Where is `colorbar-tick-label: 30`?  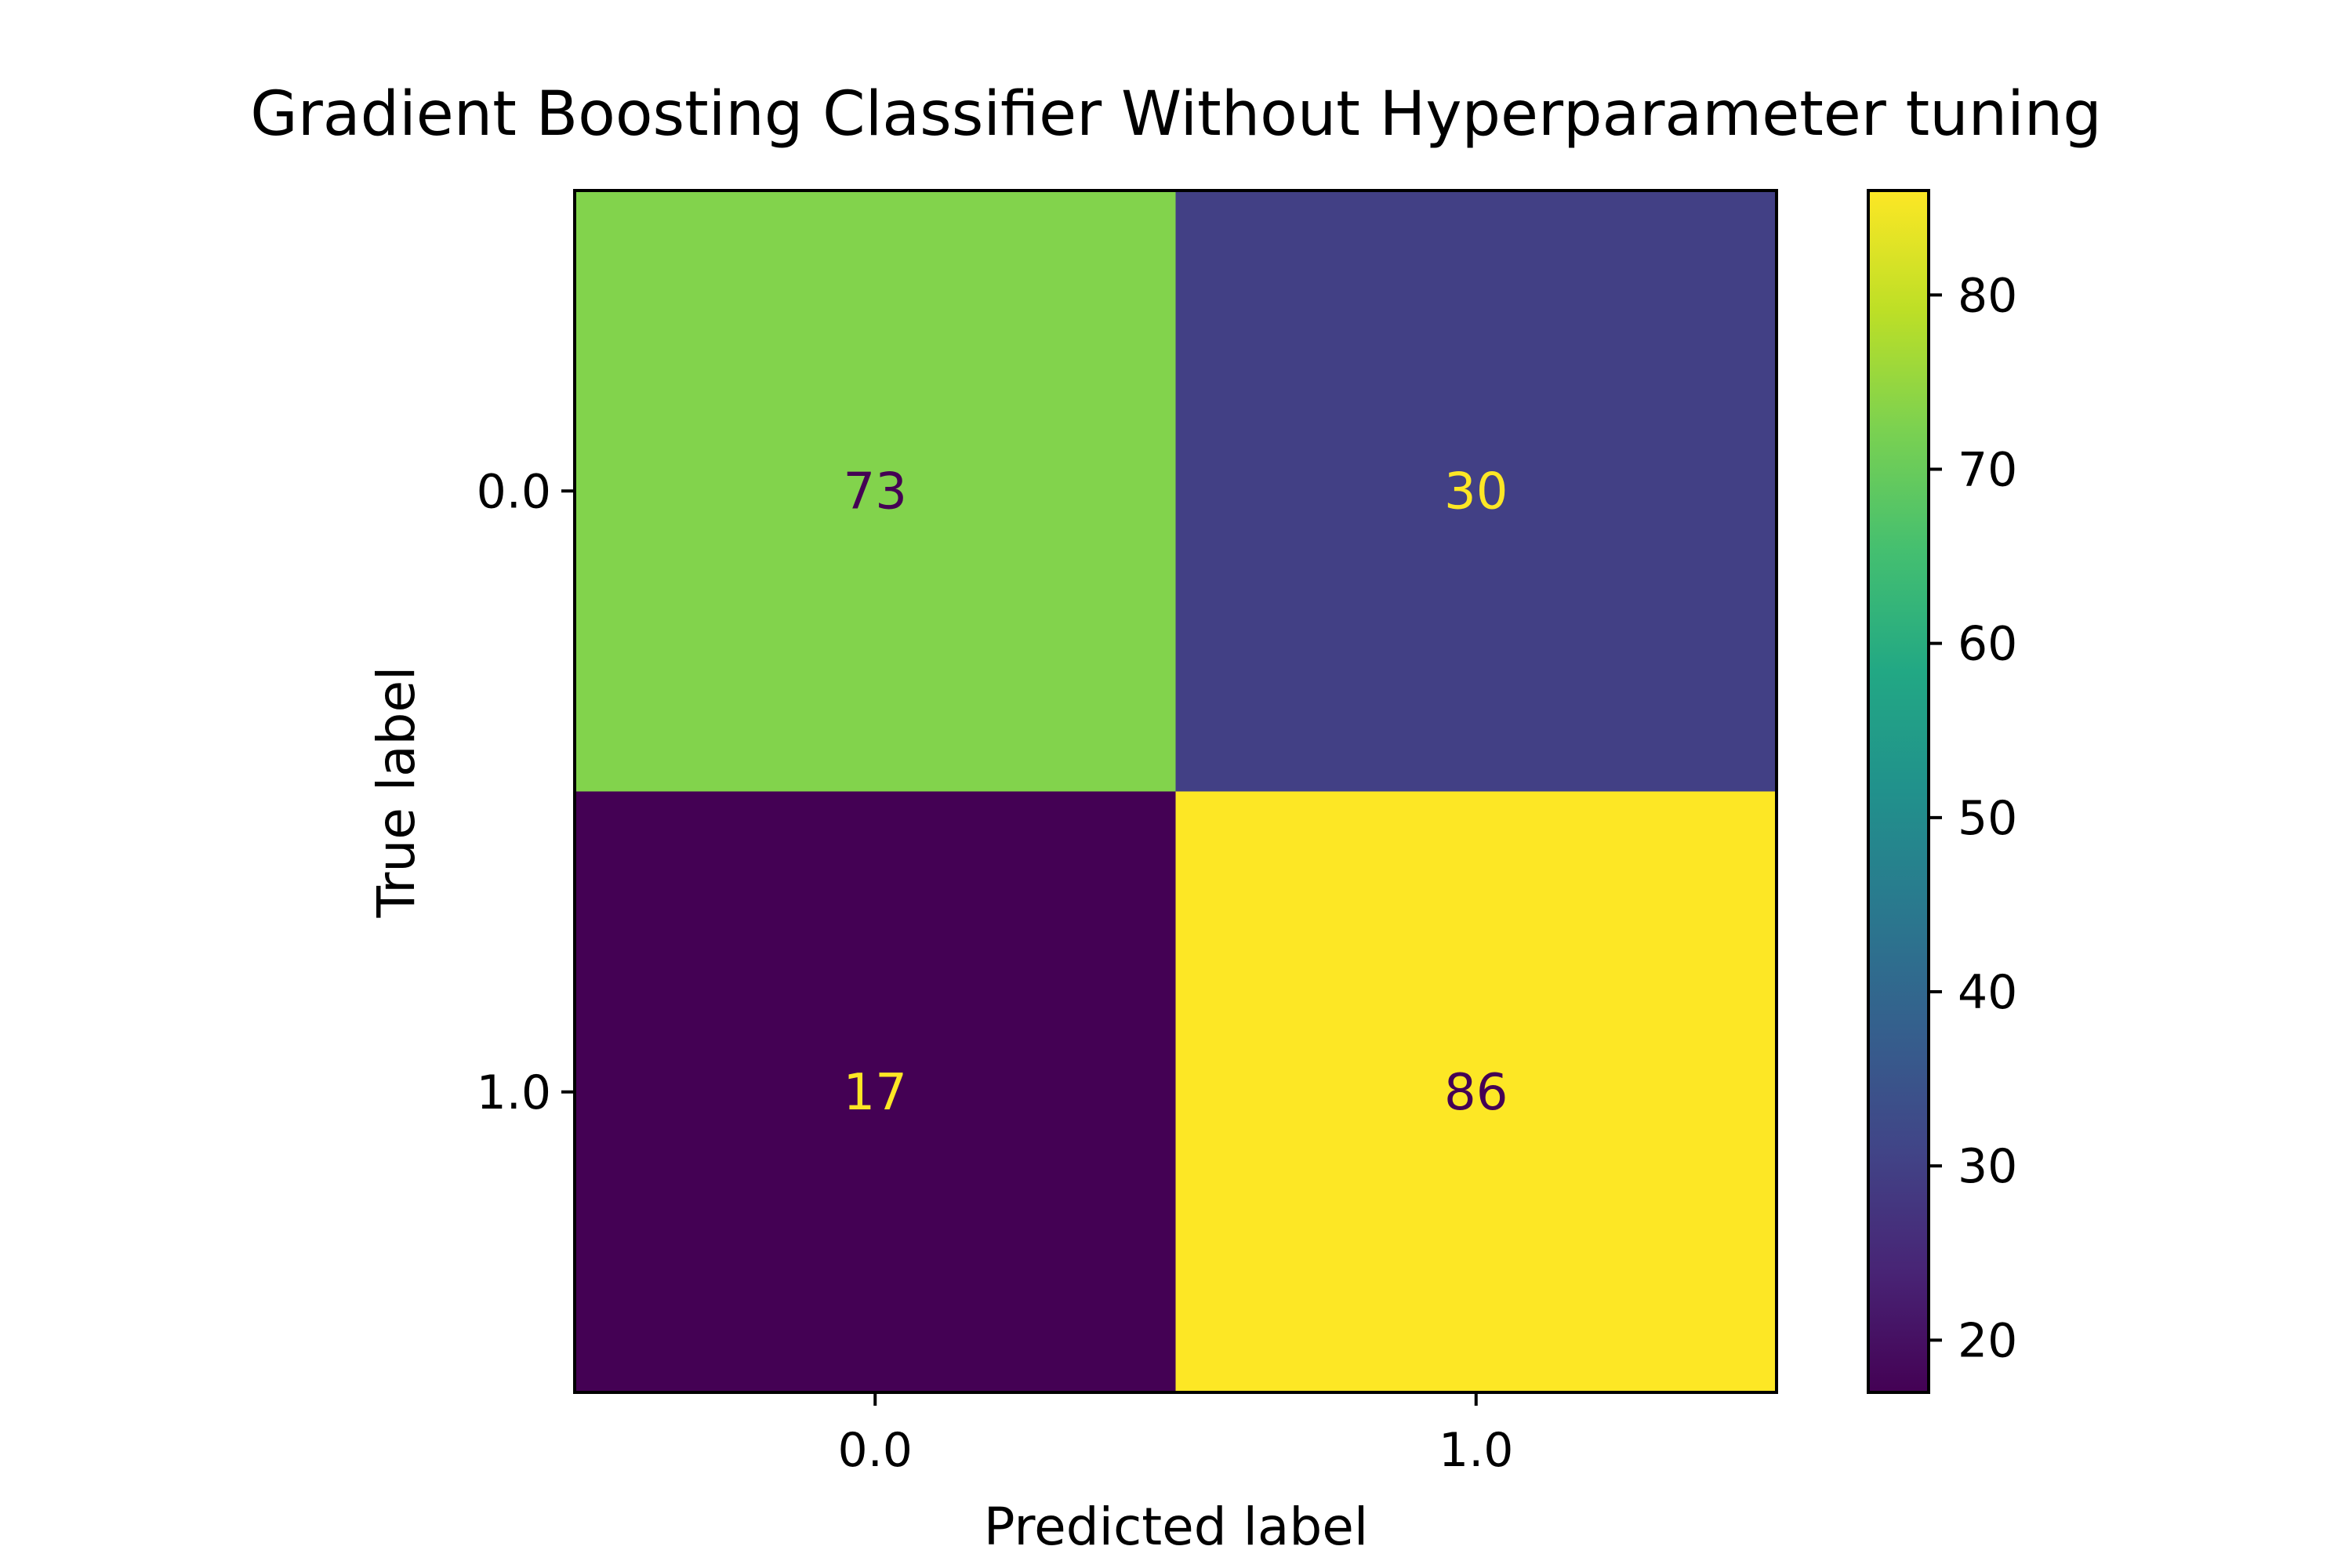
colorbar-tick-label: 30 is located at coordinates (1987, 1166).